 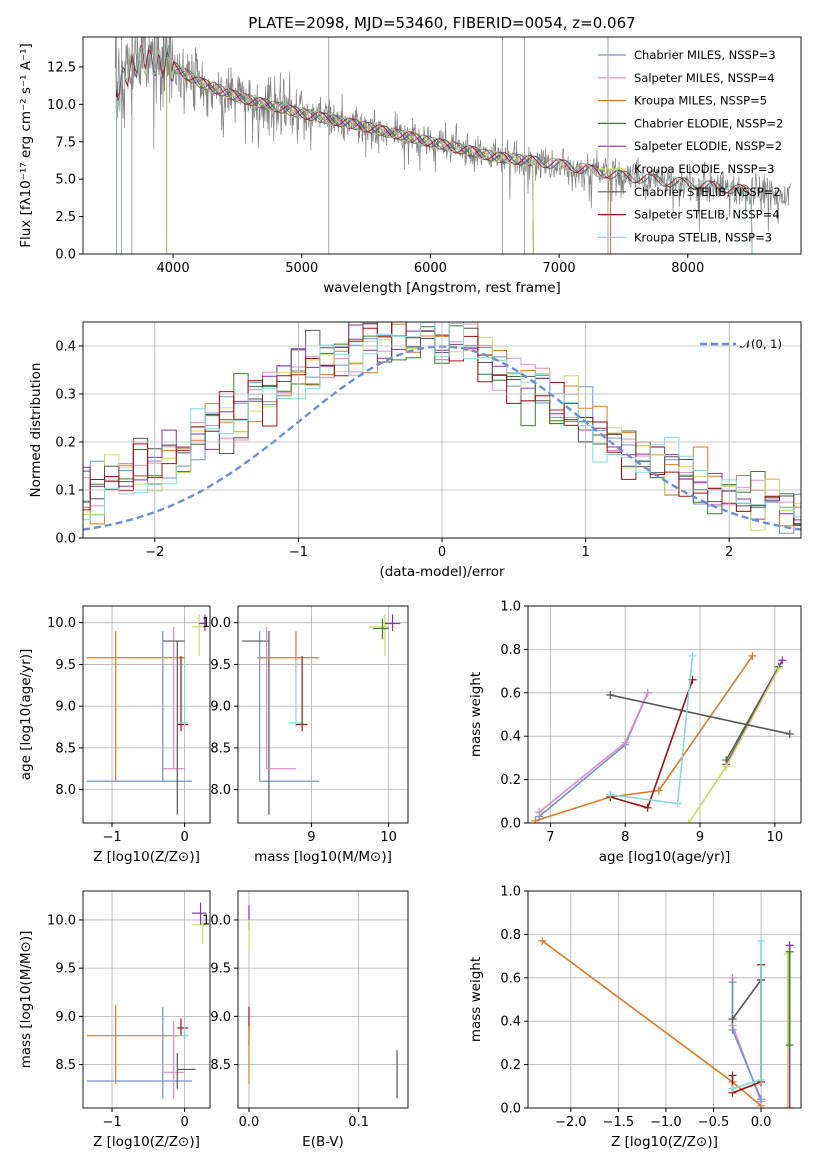 What do you see at coordinates (704, 169) in the screenshot?
I see `legend-entry: Kroupa ELODIE, NSSP=3` at bounding box center [704, 169].